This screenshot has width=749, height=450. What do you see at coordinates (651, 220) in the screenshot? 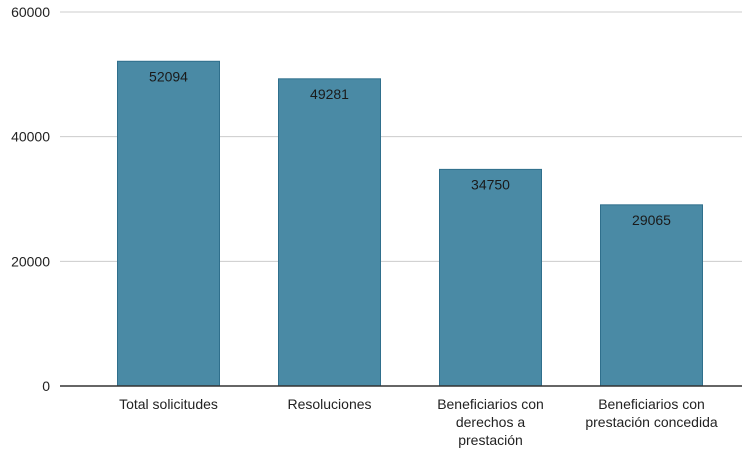
I see `data-label: 29065` at bounding box center [651, 220].